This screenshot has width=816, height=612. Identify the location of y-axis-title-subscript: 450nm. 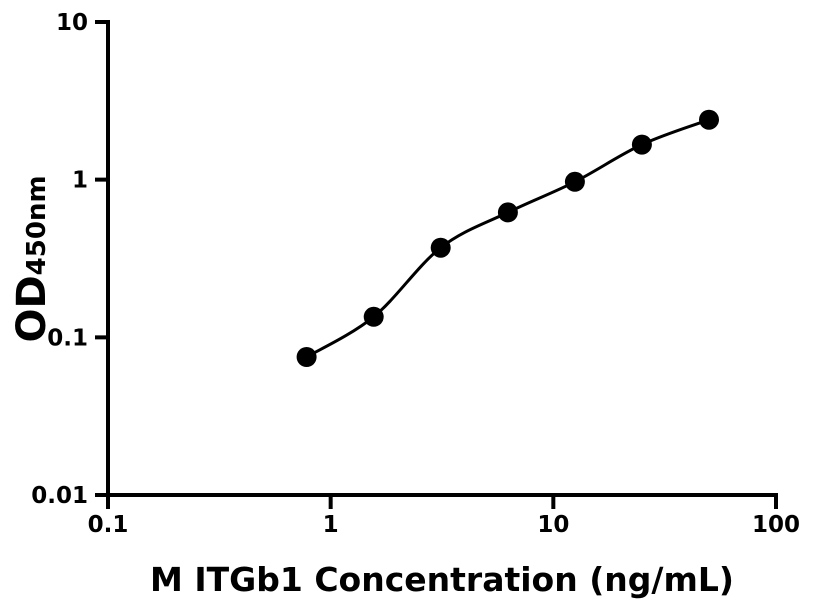
(37, 225).